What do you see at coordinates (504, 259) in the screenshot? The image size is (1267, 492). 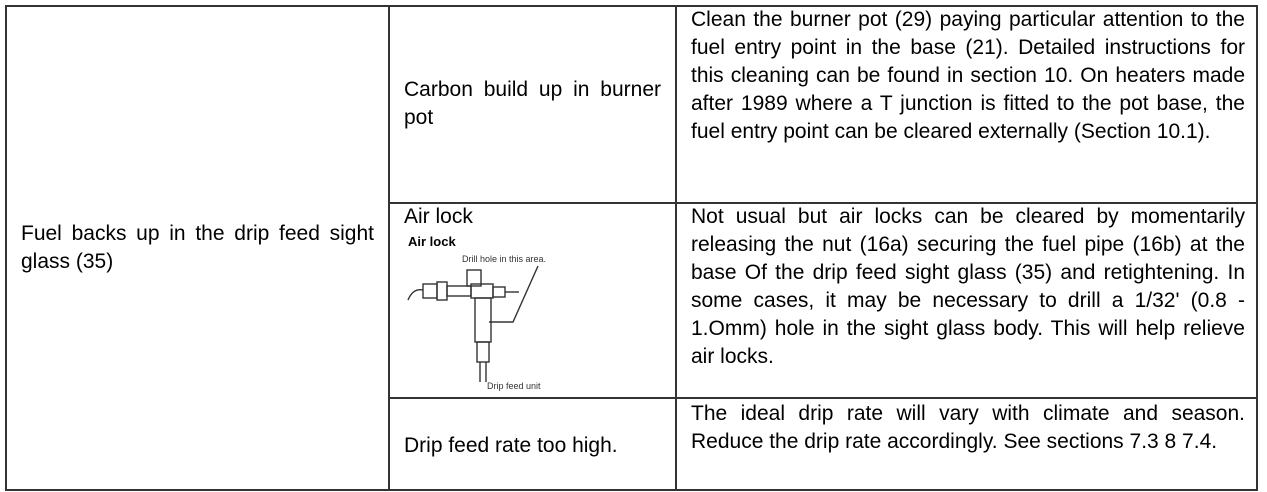 I see `figure-label-drill: Drill hole in this area.` at bounding box center [504, 259].